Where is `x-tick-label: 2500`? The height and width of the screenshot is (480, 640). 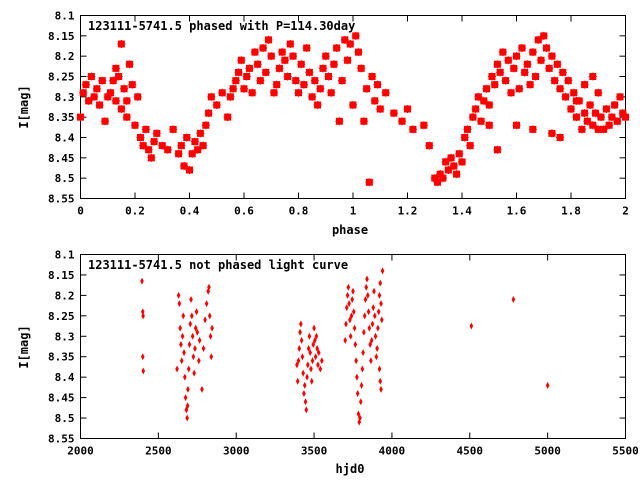 x-tick-label: 2500 is located at coordinates (158, 451).